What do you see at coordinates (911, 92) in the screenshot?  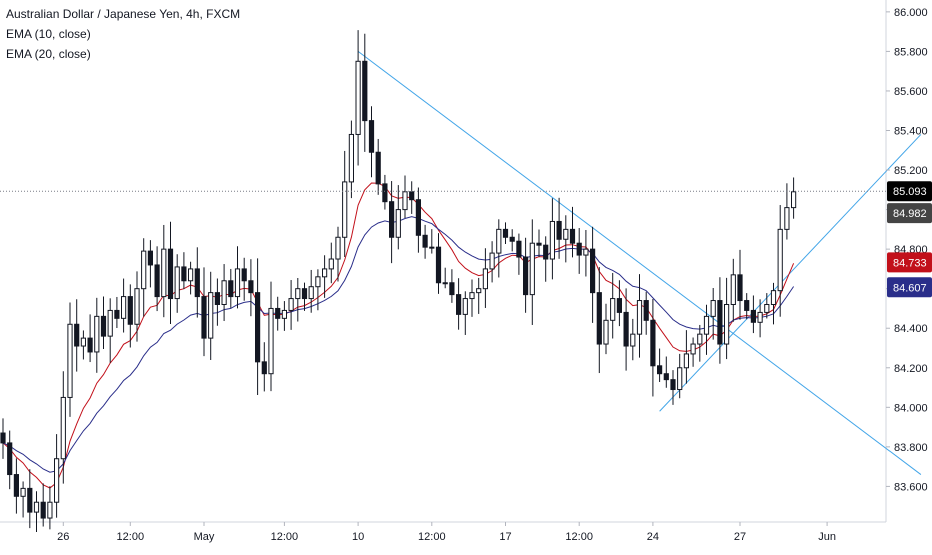 I see `y-tick-label: 85.600` at bounding box center [911, 92].